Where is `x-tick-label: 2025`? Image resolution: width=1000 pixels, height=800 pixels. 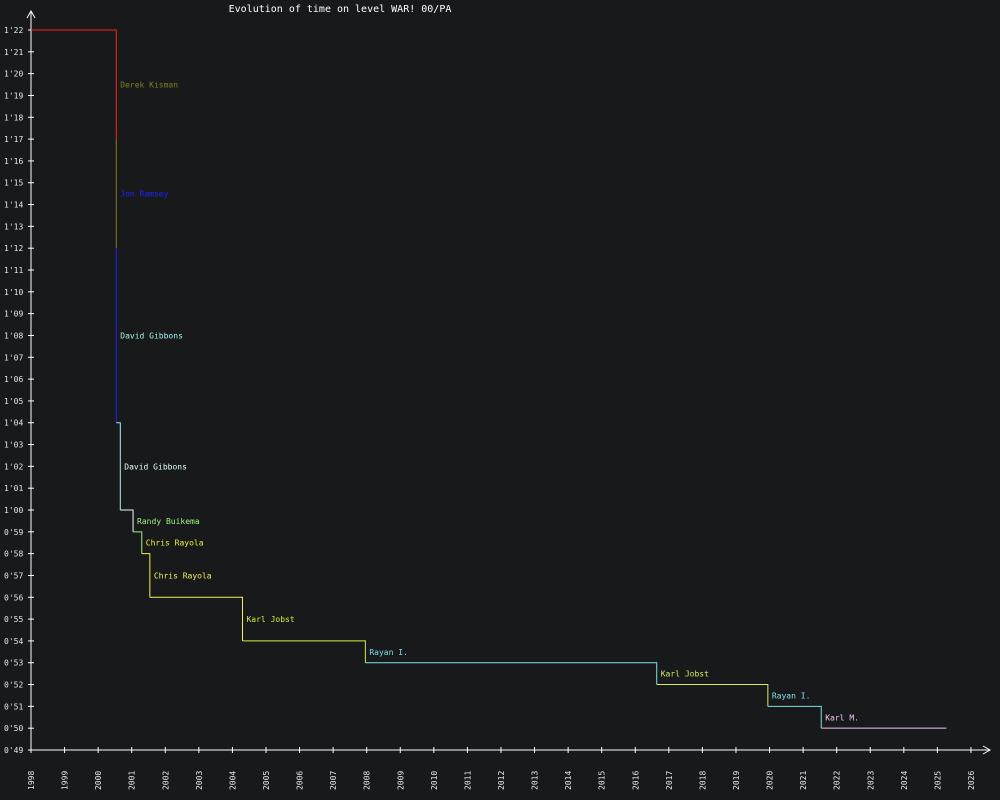 x-tick-label: 2025 is located at coordinates (937, 780).